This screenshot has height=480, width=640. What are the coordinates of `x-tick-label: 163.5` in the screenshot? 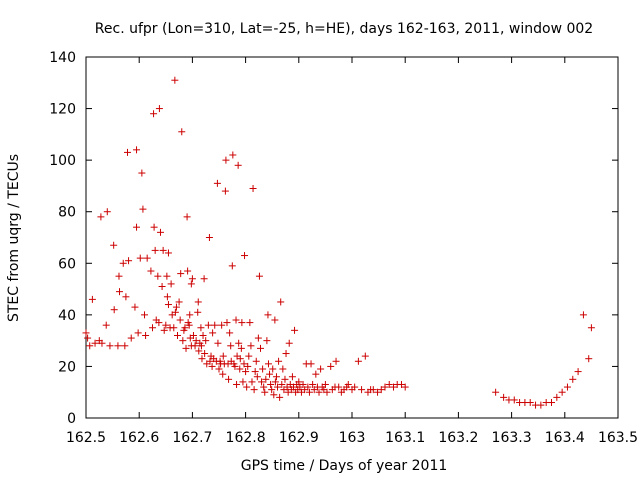 It's located at (618, 438).